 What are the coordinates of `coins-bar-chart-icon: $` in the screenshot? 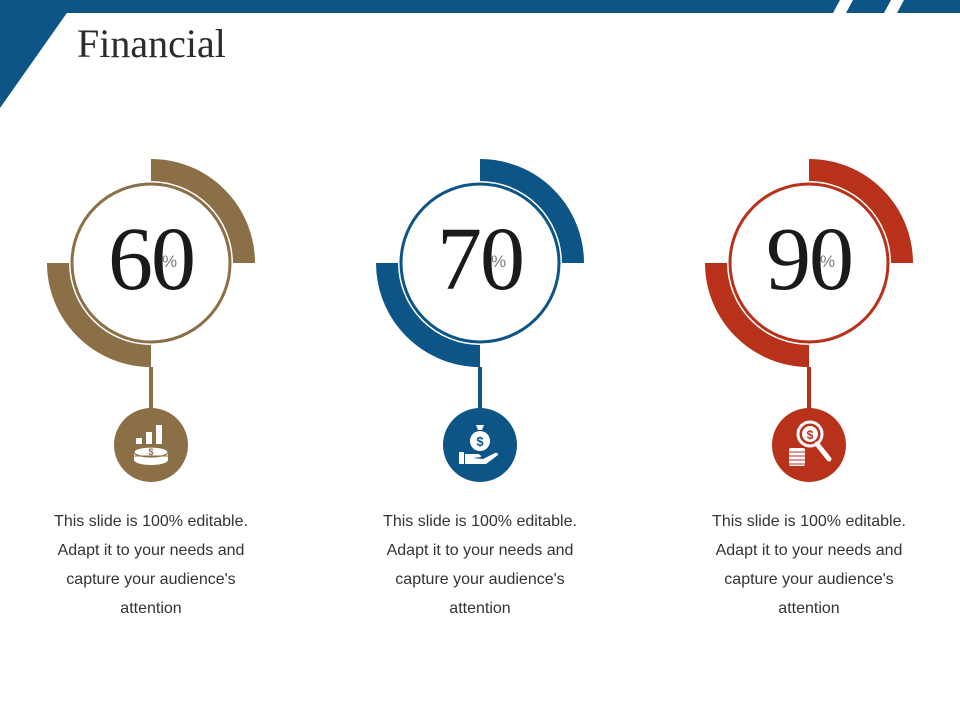 It's located at (151, 445).